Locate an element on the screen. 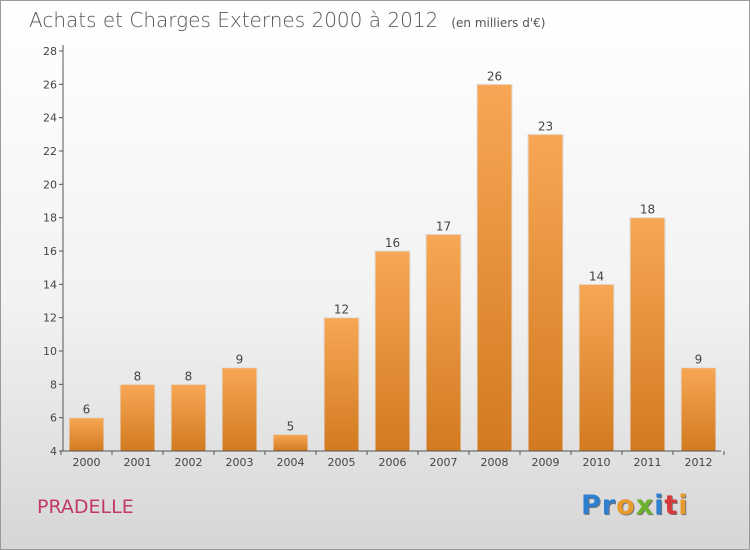  data-label: 17 is located at coordinates (443, 226).